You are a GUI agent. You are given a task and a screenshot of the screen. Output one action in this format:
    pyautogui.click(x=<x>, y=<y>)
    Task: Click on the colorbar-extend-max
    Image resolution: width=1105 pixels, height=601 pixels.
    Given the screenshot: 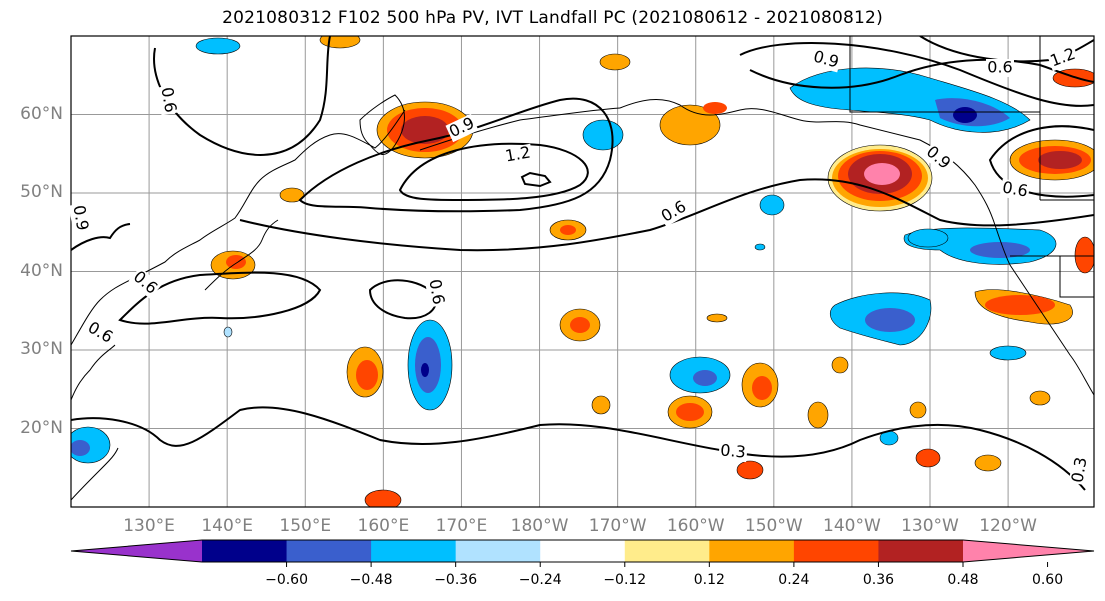 What is the action you would take?
    pyautogui.click(x=1028, y=551)
    